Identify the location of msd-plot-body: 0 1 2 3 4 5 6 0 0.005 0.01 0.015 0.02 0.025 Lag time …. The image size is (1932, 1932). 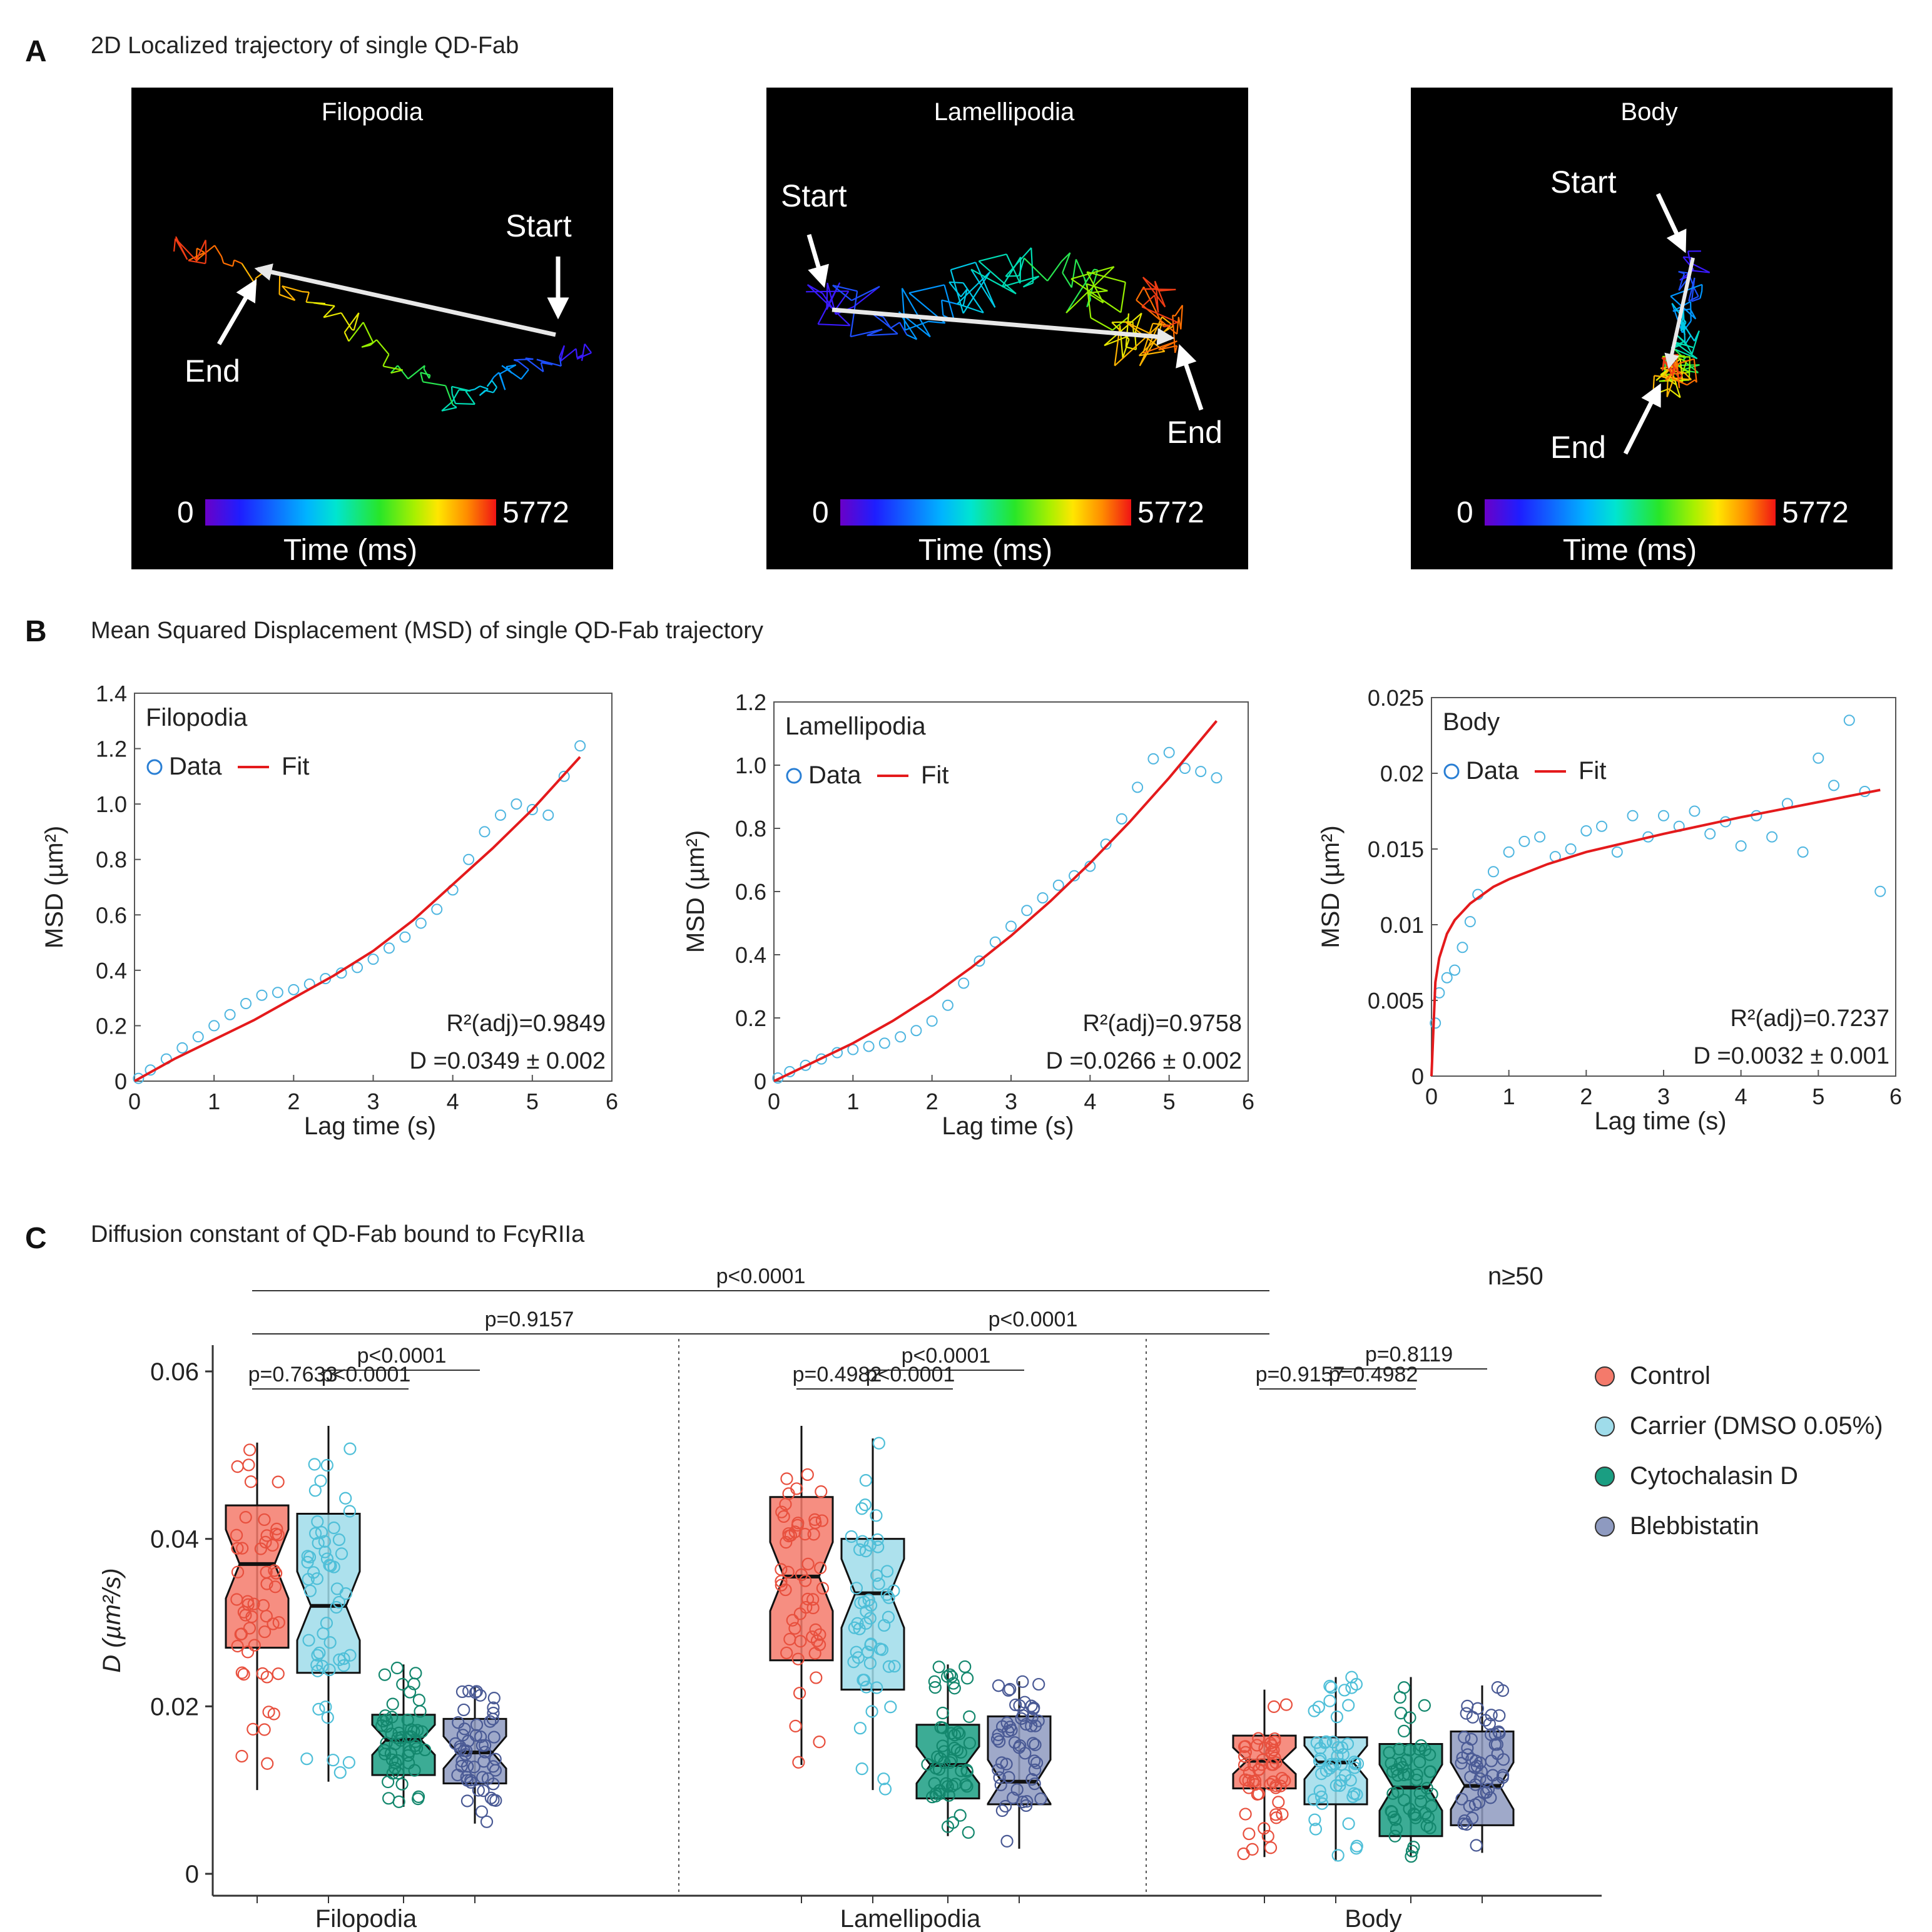
(1609, 910).